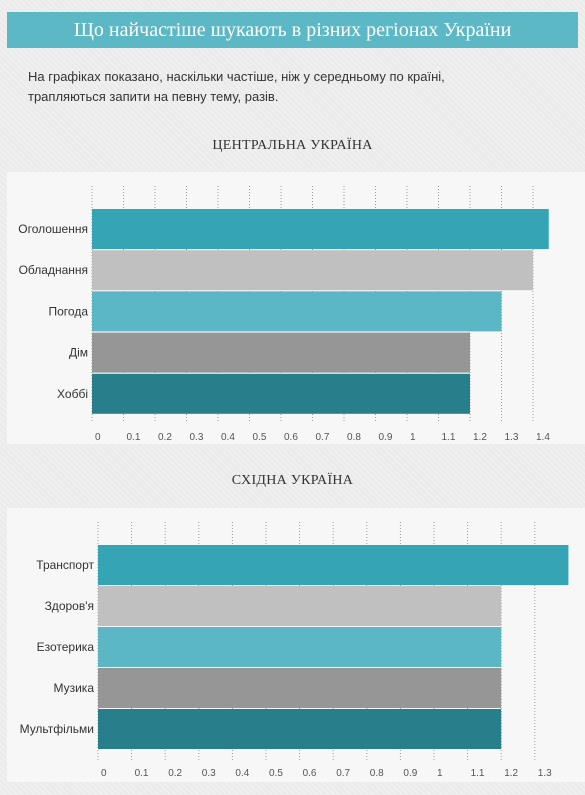  What do you see at coordinates (292, 145) in the screenshot?
I see `chart-title-central: ЦЕНТРАЛЬНА УКРАЇНА` at bounding box center [292, 145].